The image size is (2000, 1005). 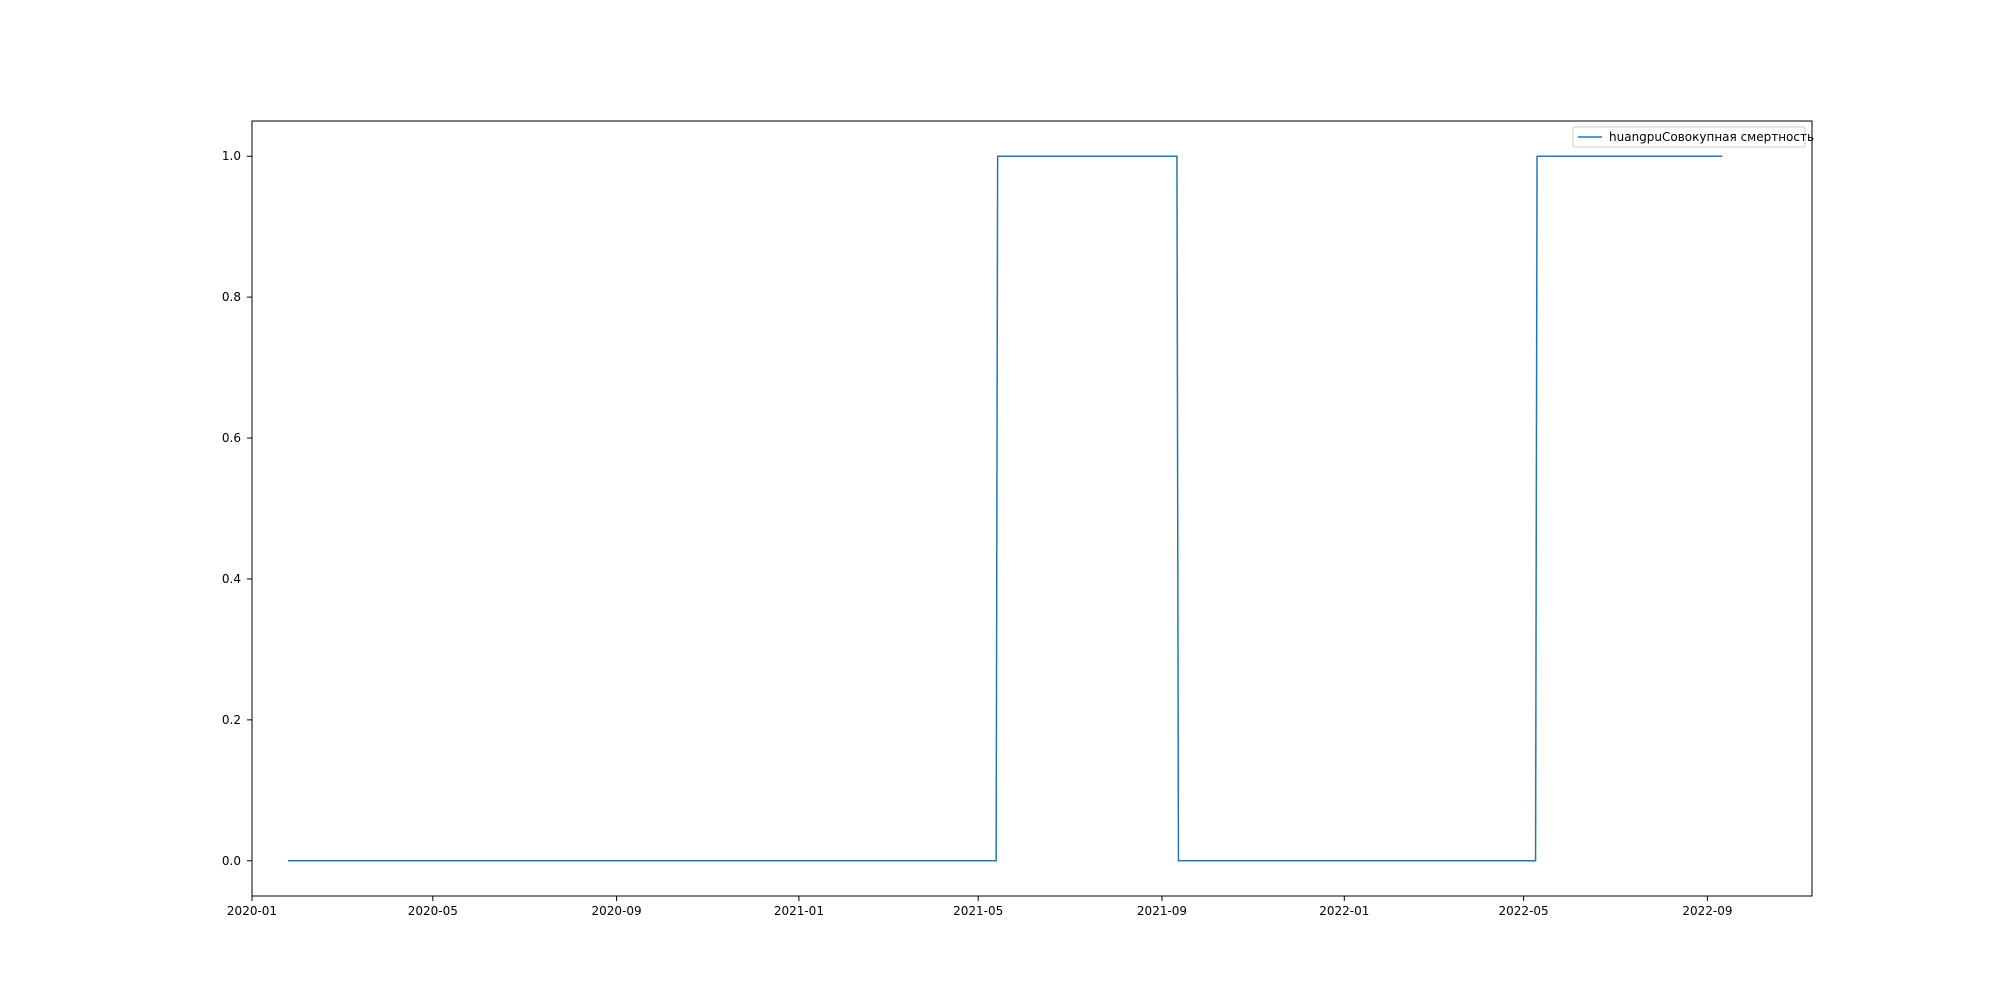 What do you see at coordinates (231, 579) in the screenshot?
I see `y-tick-label: 0.4` at bounding box center [231, 579].